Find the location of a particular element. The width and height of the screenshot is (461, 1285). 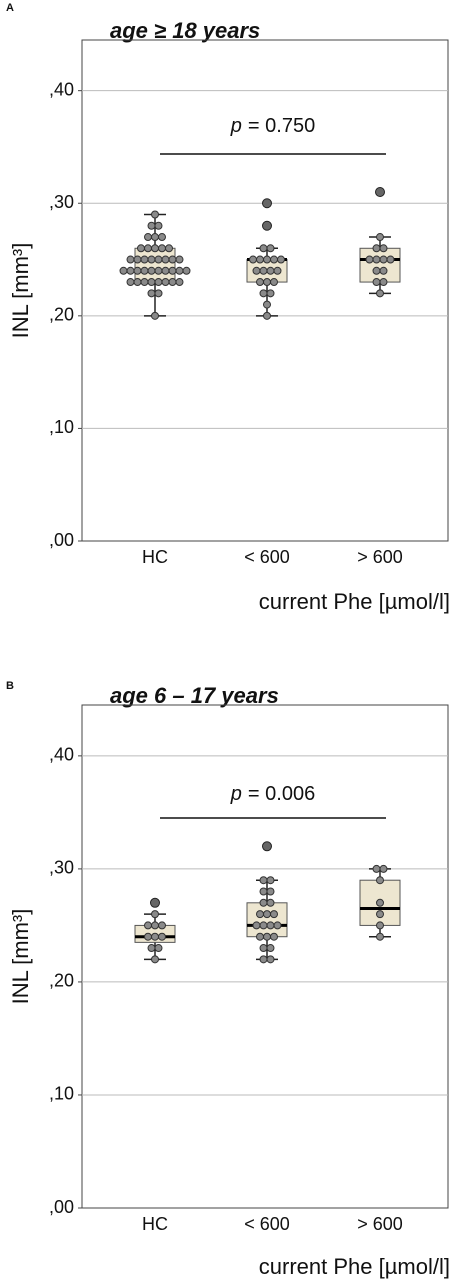

chart-title: age 6 – 17 years is located at coordinates (194, 695).